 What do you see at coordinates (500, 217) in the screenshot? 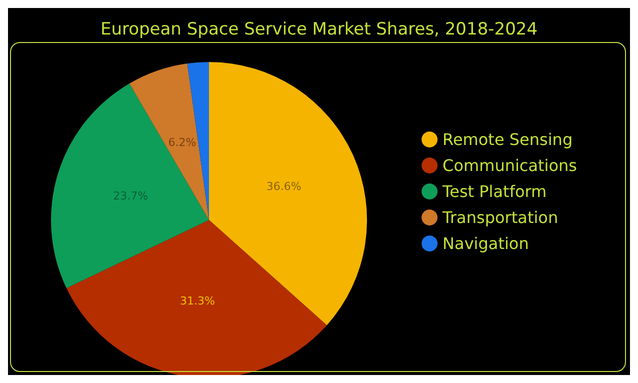
I see `legend-label: Transportation` at bounding box center [500, 217].